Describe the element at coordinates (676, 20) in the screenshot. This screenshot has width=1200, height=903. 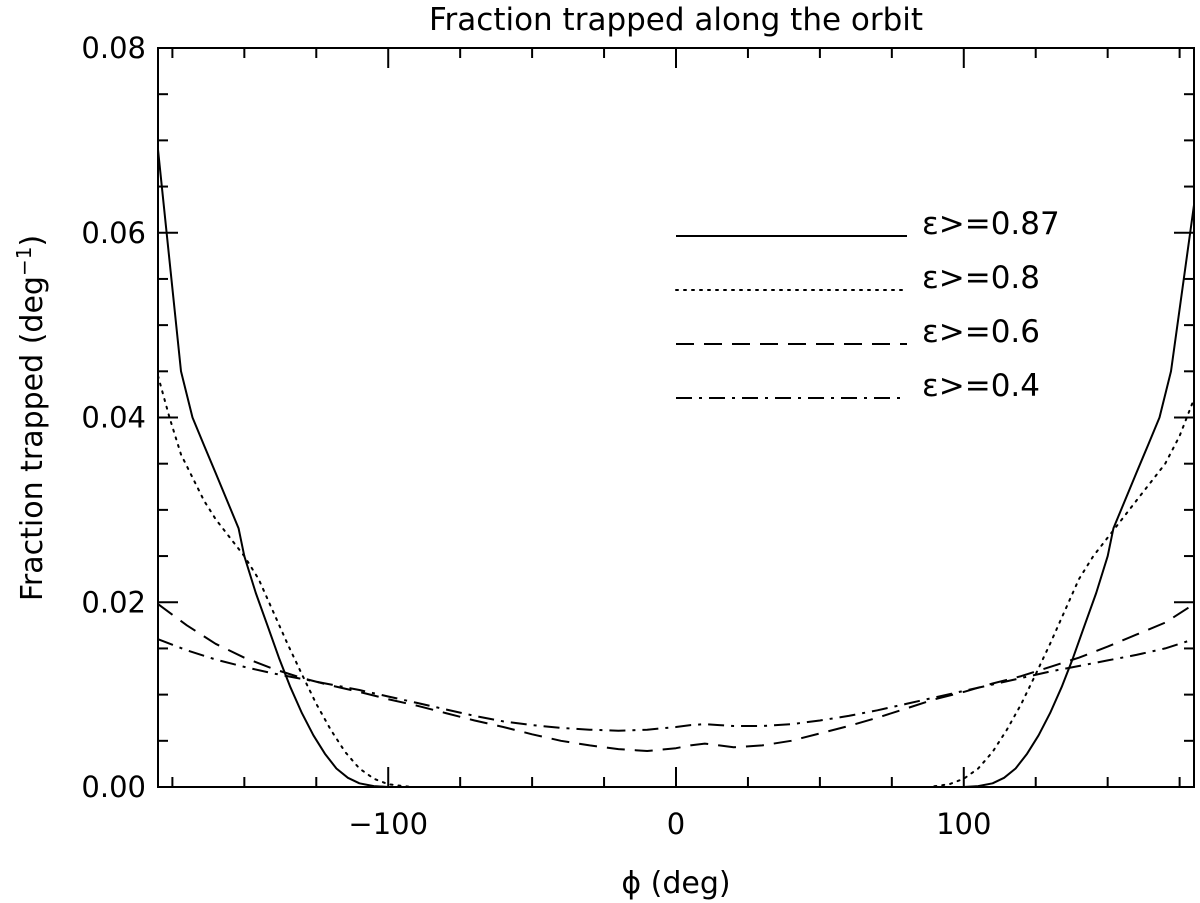
I see `chart-title: Fraction trapped along the orbit` at that location.